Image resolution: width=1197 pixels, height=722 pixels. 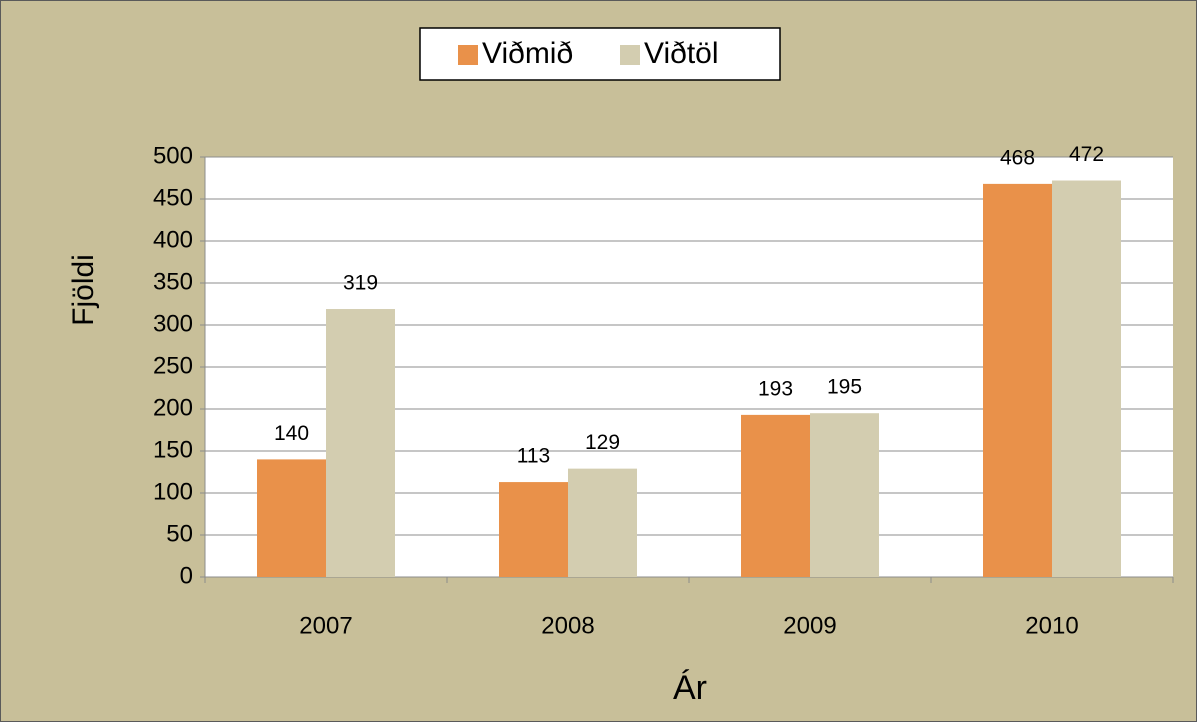 What do you see at coordinates (809, 625) in the screenshot?
I see `x-tick-label: 2009` at bounding box center [809, 625].